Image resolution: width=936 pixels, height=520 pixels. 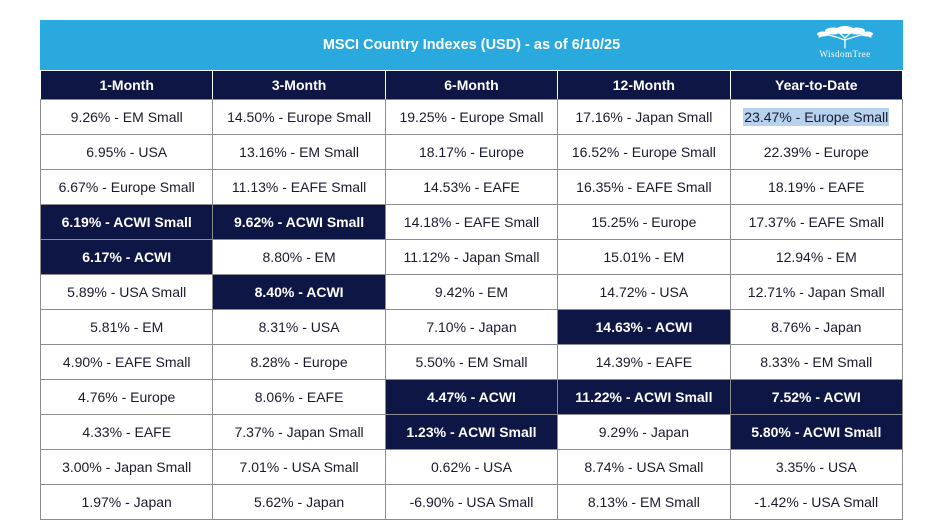 I want to click on table-cell: 14.18% - EAFE Small, so click(x=471, y=222).